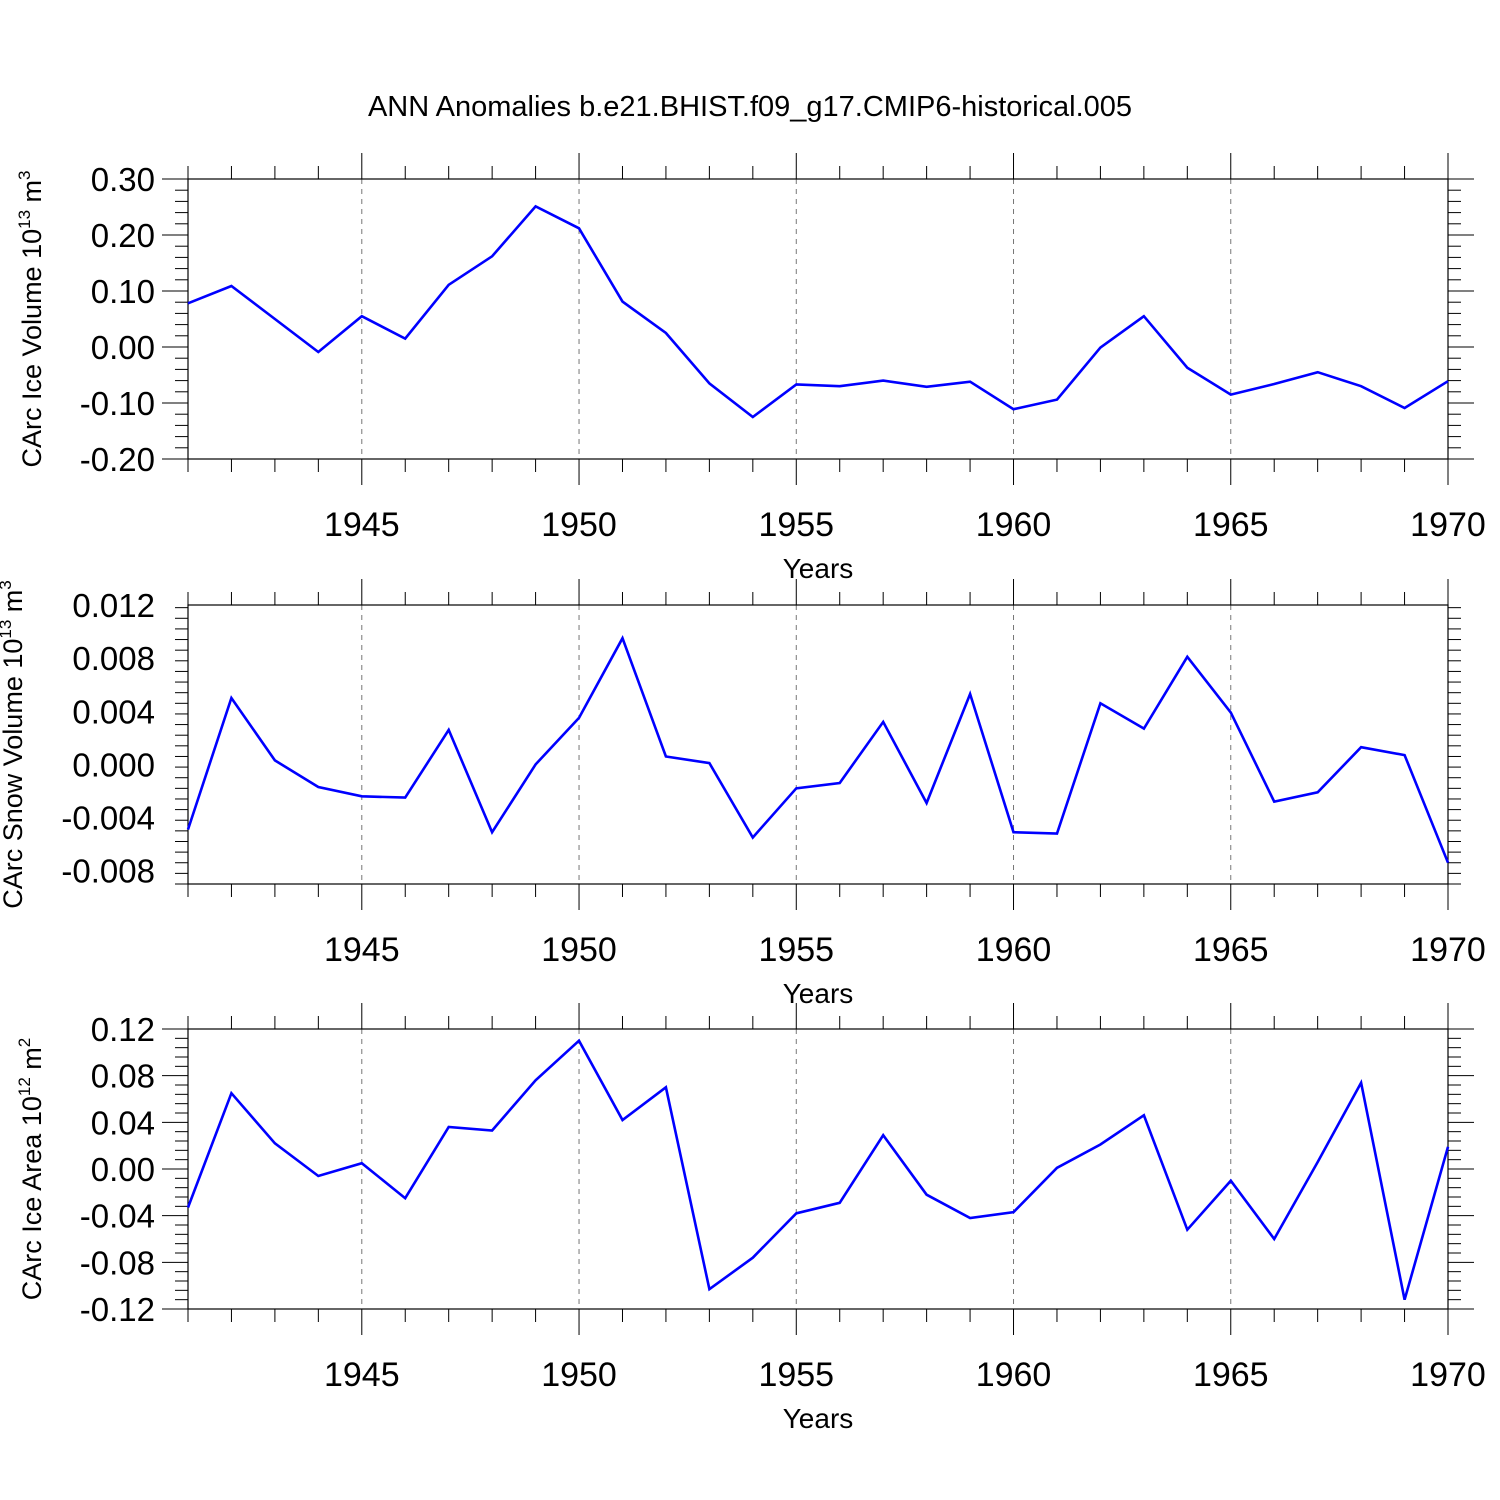 The height and width of the screenshot is (1500, 1500). Describe the element at coordinates (14, 774) in the screenshot. I see `y-axis-label-text: CArc Snow Volume 10` at that location.